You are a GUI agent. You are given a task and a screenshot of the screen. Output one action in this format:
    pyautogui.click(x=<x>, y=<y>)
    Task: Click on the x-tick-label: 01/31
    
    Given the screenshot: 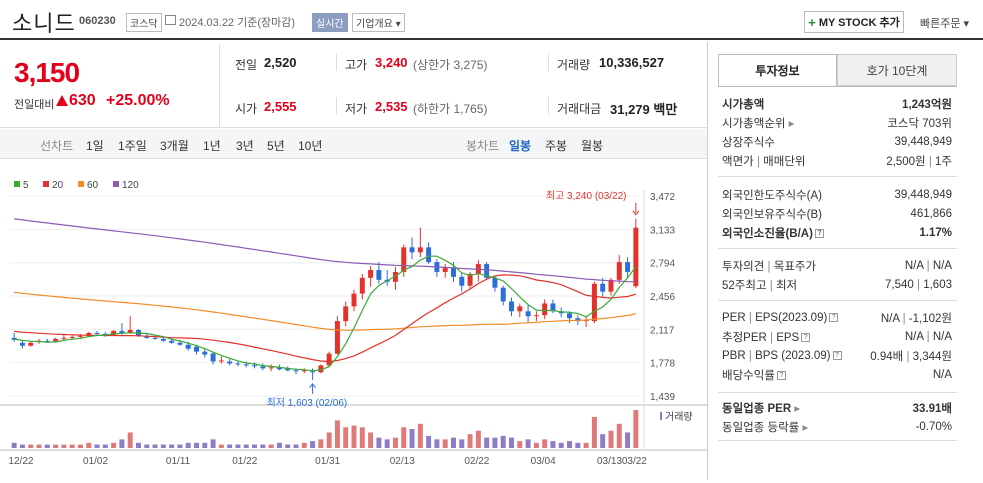 What is the action you would take?
    pyautogui.click(x=327, y=461)
    